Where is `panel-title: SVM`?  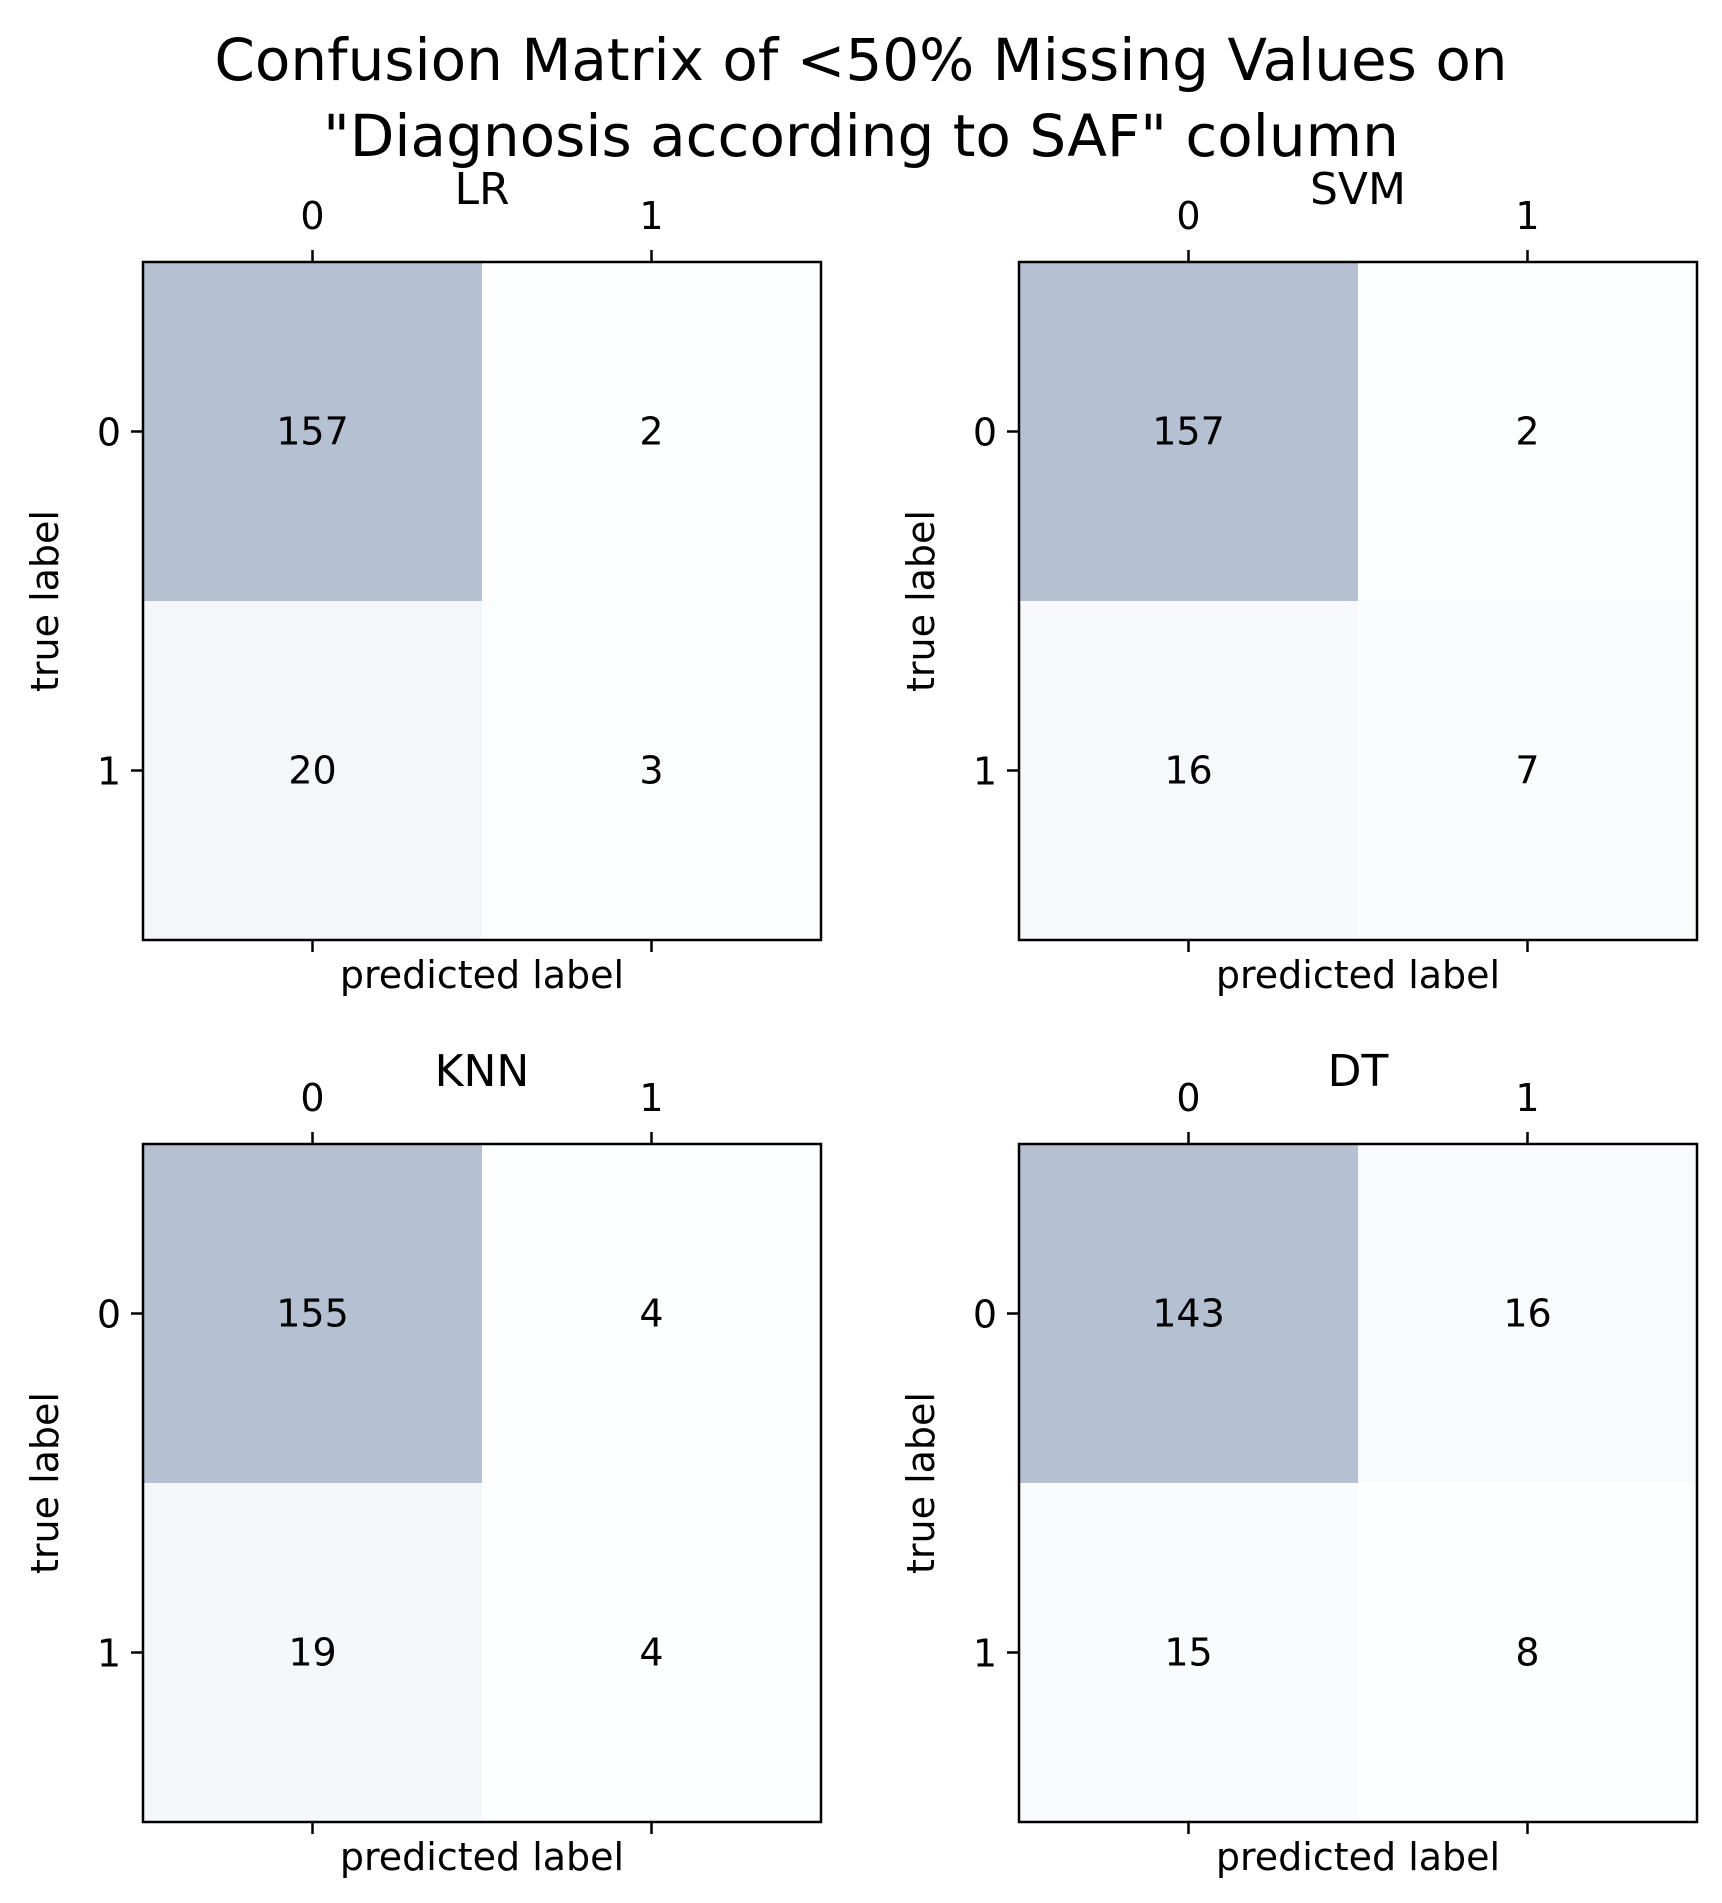 panel-title: SVM is located at coordinates (1358, 189).